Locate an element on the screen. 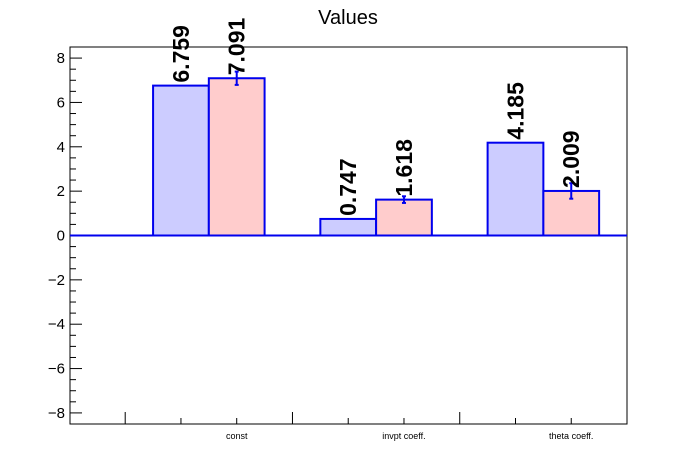  x-tick-label: const is located at coordinates (237, 436).